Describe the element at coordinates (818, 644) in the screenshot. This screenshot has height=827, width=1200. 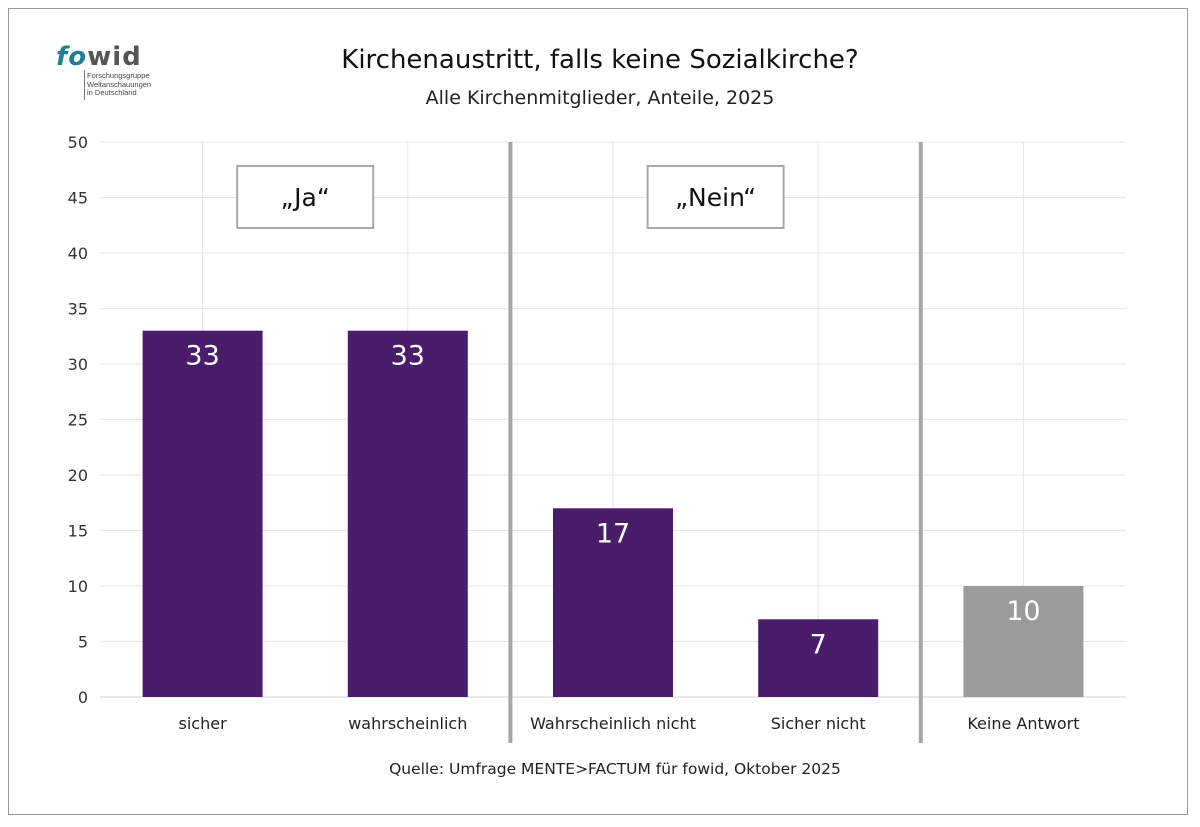
I see `bar-value-label: 7` at that location.